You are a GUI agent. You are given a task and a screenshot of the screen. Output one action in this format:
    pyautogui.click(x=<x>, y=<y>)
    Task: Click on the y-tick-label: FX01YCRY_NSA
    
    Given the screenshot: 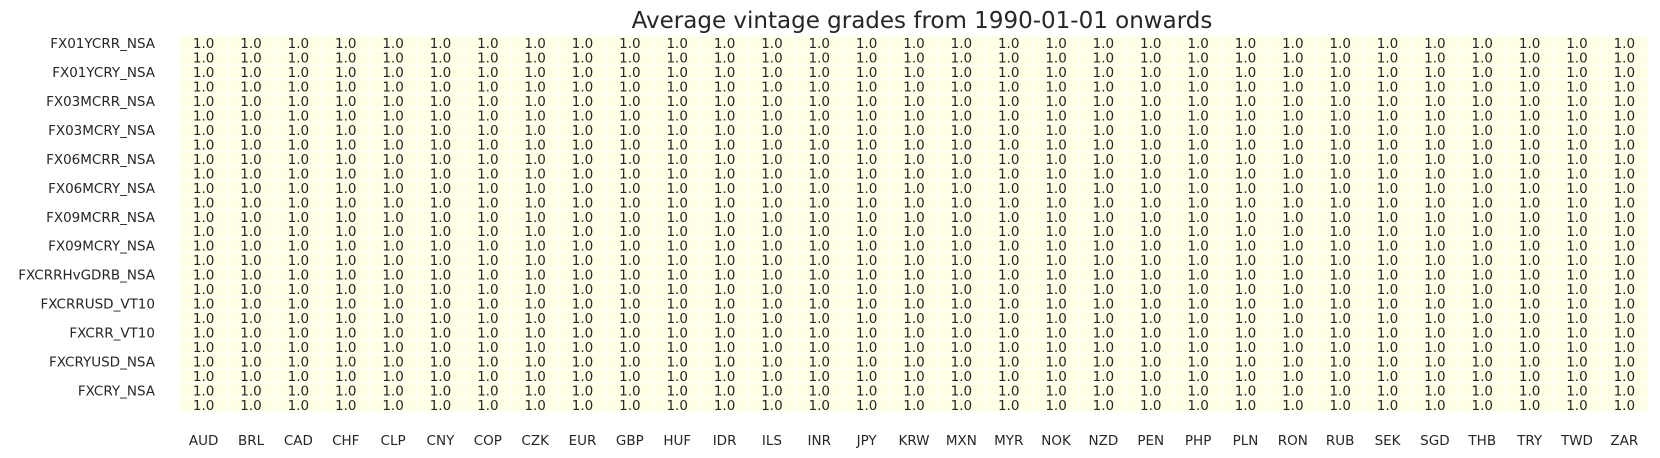 What is the action you would take?
    pyautogui.click(x=104, y=73)
    